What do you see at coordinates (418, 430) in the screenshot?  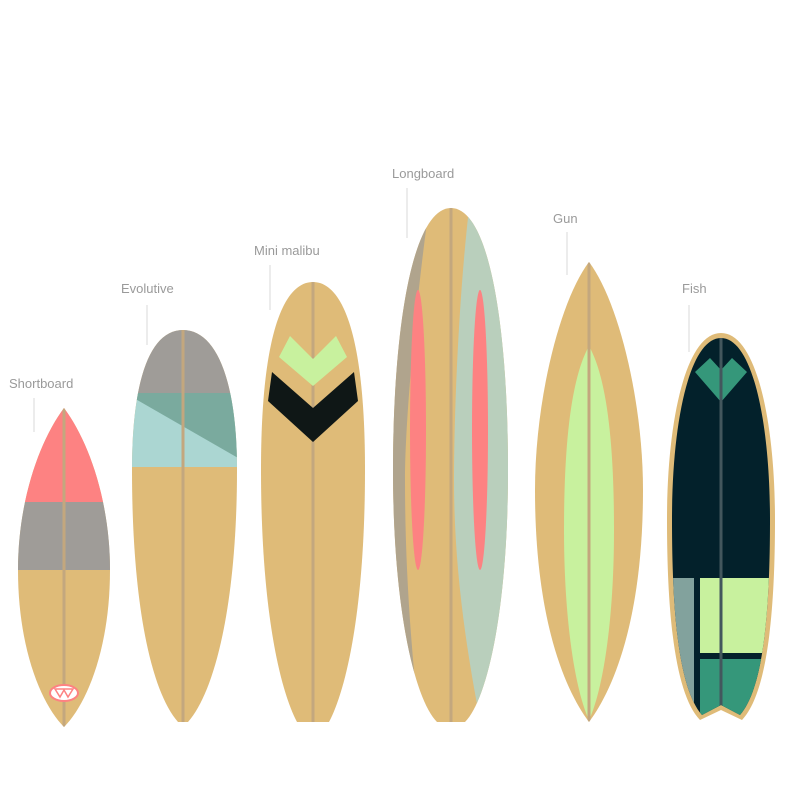 I see `coral-stripe-left` at bounding box center [418, 430].